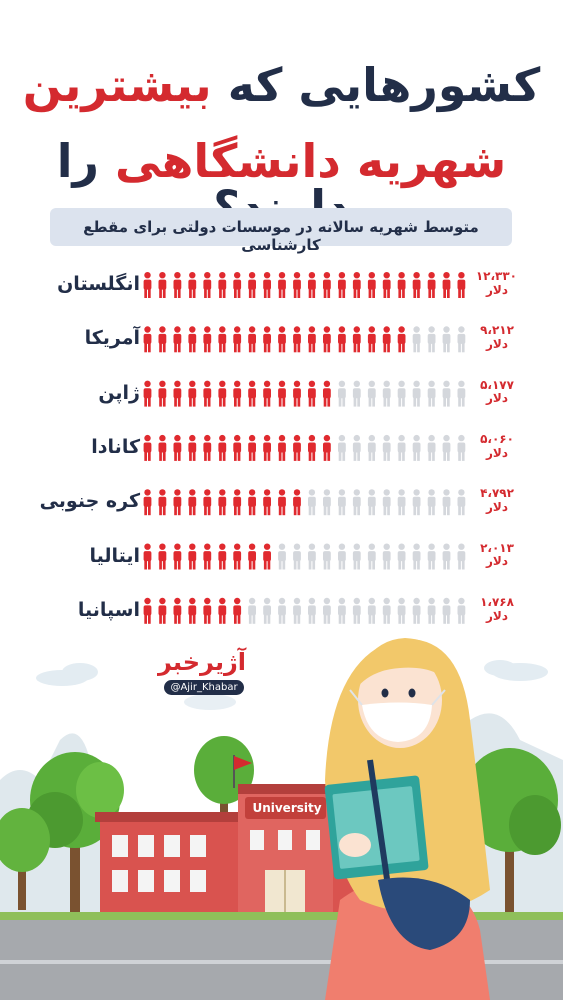 This screenshot has width=563, height=1000. I want to click on value-number: ۲،۰۱۳, so click(497, 547).